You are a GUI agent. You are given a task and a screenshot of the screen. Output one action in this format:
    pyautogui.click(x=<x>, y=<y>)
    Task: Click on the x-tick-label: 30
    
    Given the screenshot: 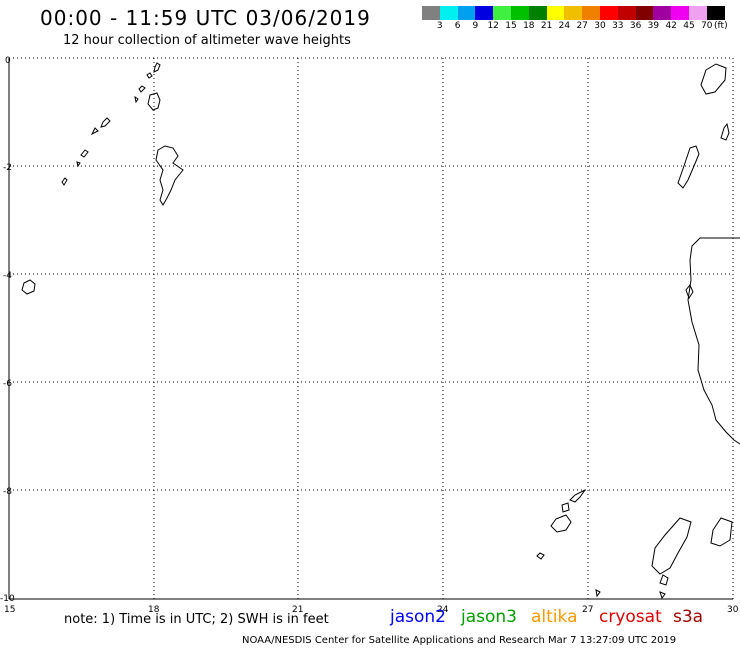 What is the action you would take?
    pyautogui.click(x=733, y=610)
    